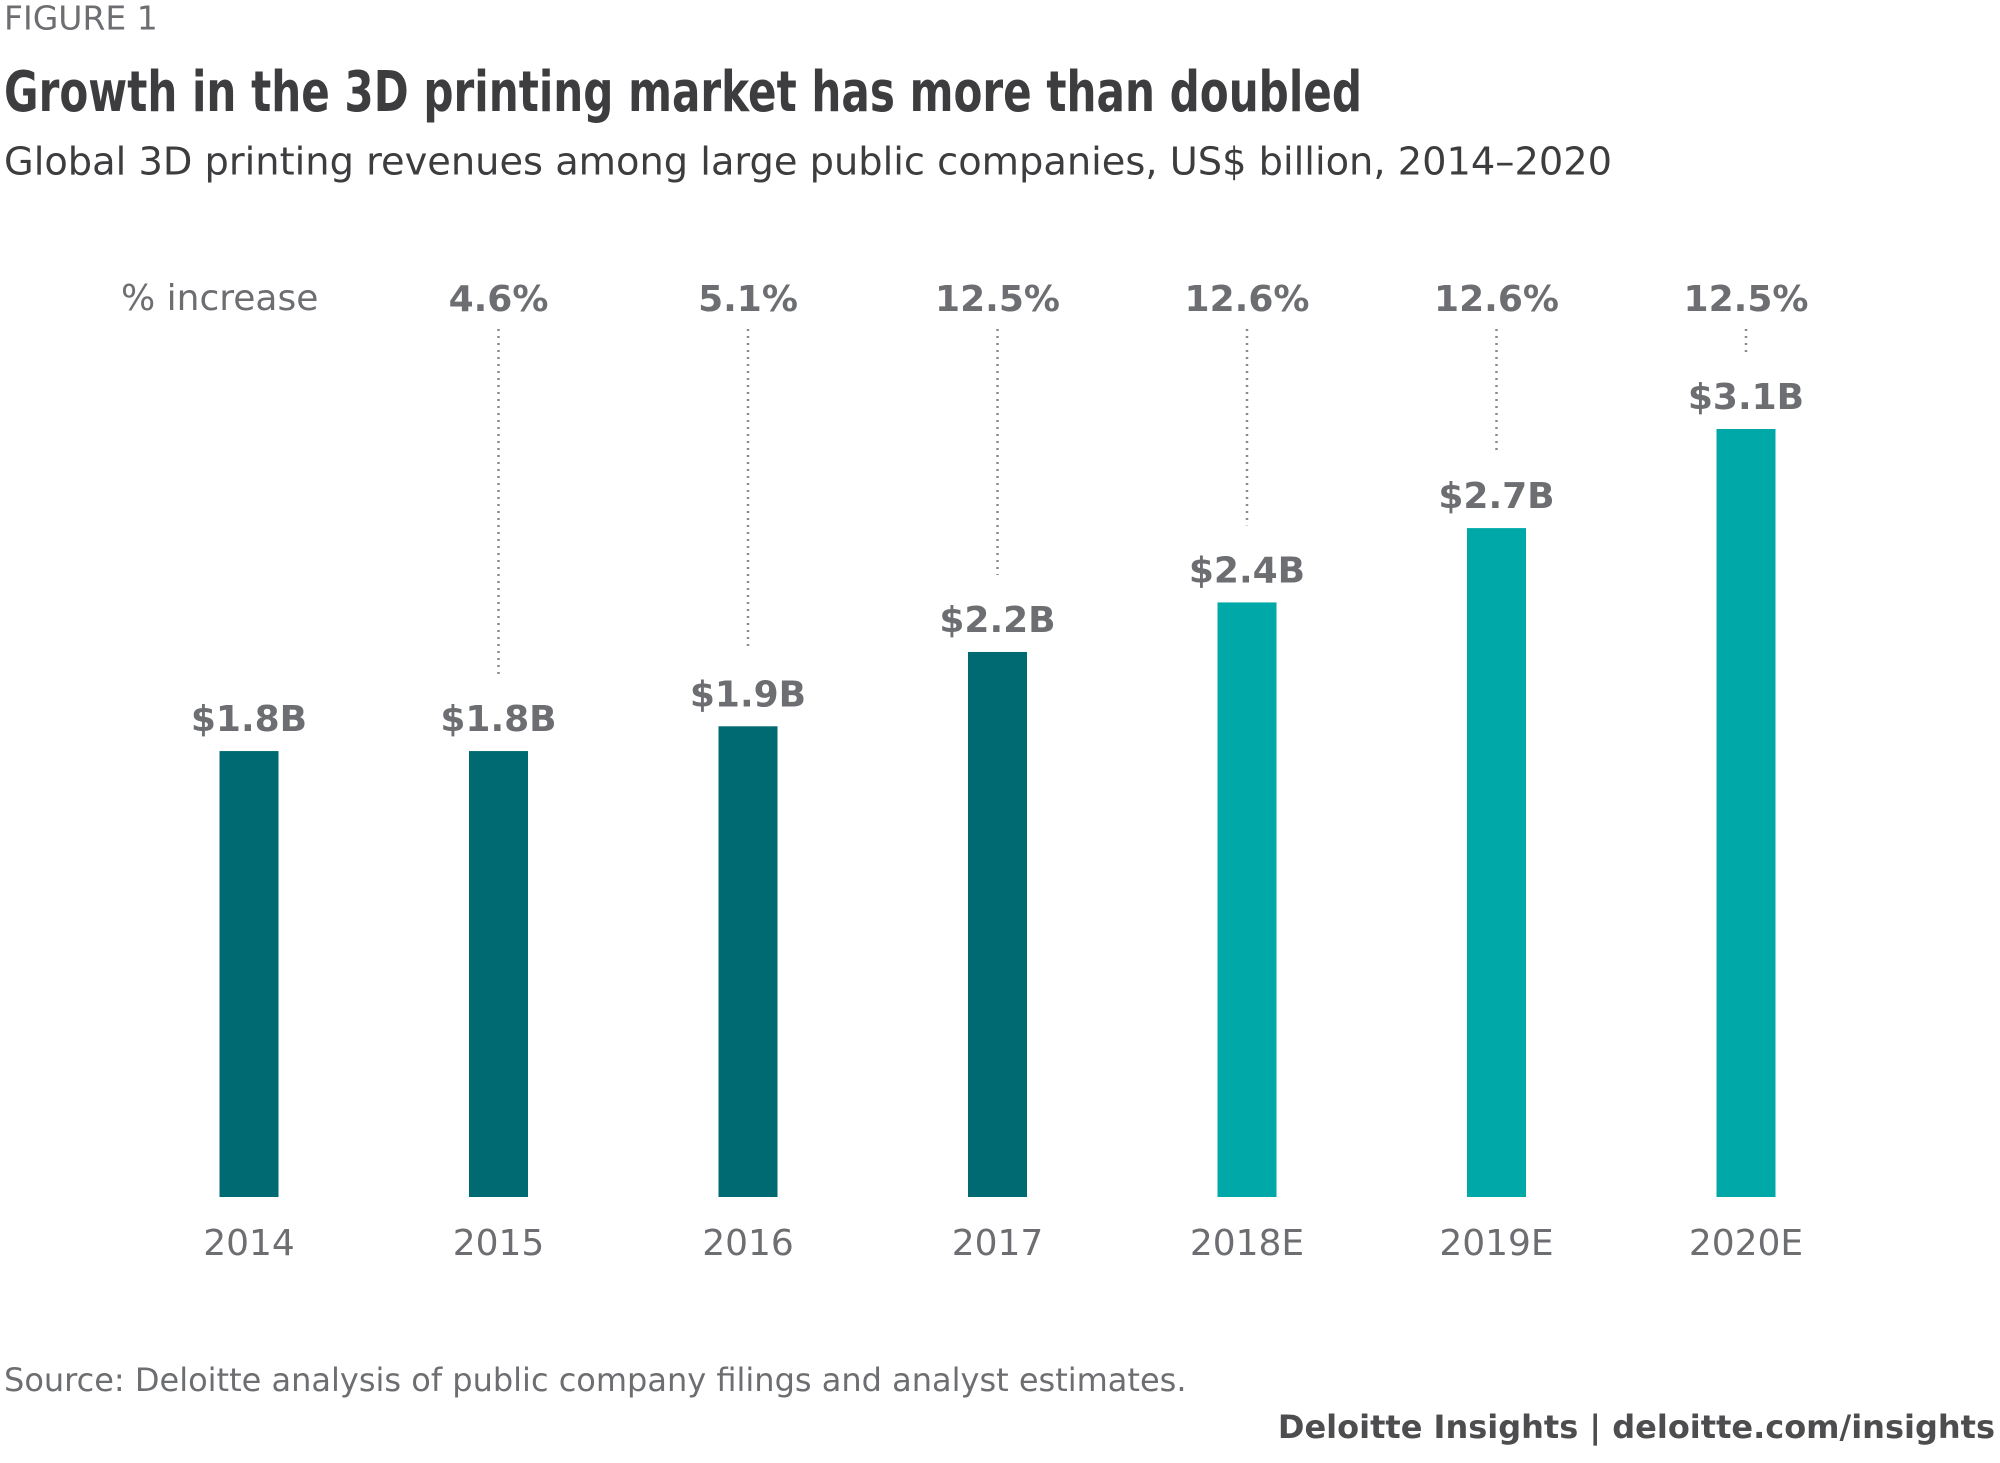  What do you see at coordinates (81, 19) in the screenshot?
I see `figure-label: FIGURE 1` at bounding box center [81, 19].